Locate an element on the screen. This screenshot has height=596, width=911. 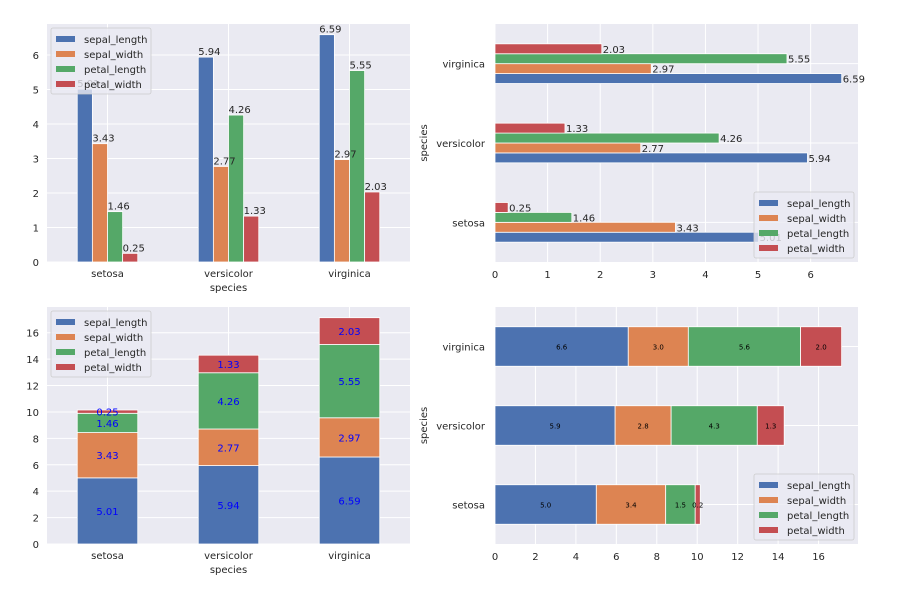
data-label: 2.03 is located at coordinates (349, 332).